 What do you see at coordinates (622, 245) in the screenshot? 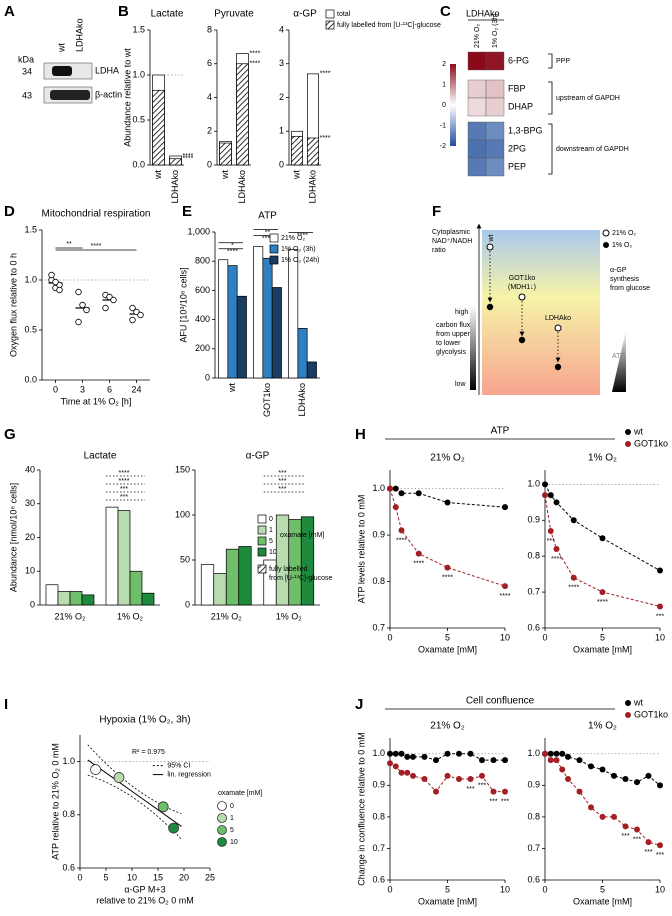
I see `legend-label: 1% O₂` at bounding box center [622, 245].